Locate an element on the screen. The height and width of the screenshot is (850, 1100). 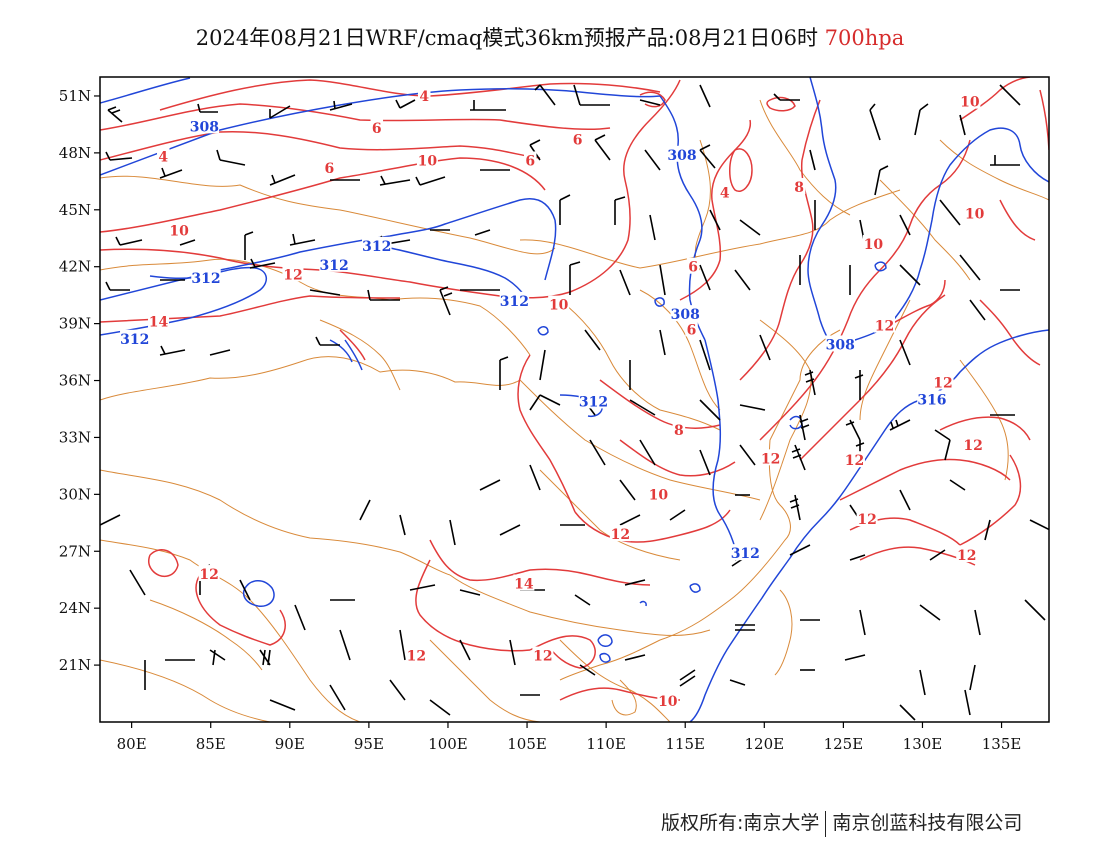
lon-tick-label: 120E is located at coordinates (765, 744).